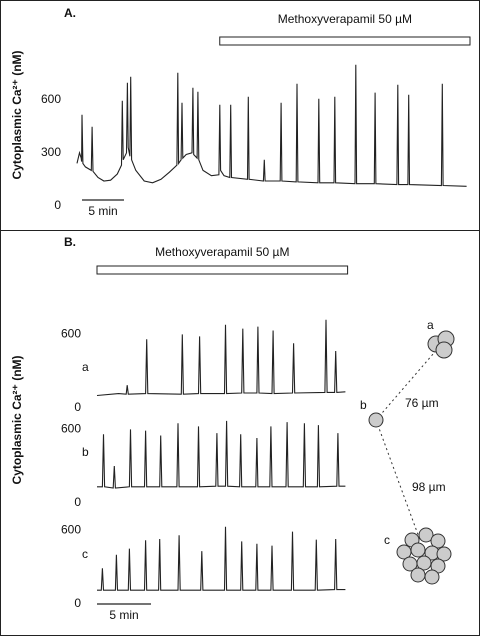  What do you see at coordinates (51, 152) in the screenshot?
I see `y-tick-label: 300` at bounding box center [51, 152].